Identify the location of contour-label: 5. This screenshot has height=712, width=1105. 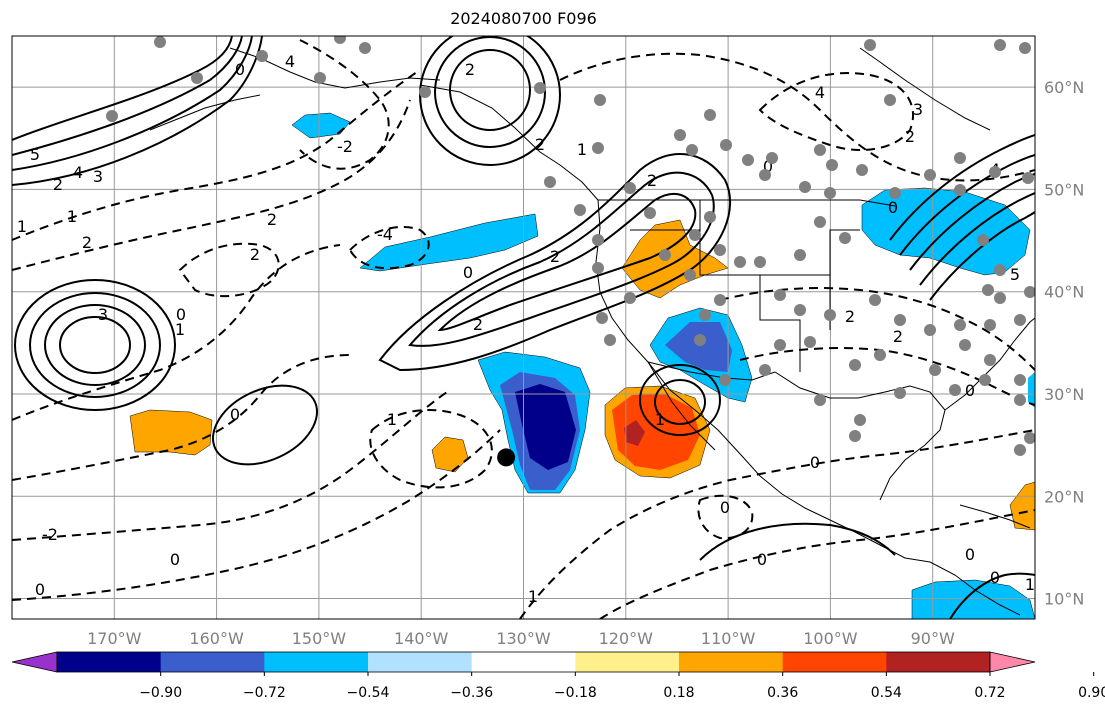
(35, 154).